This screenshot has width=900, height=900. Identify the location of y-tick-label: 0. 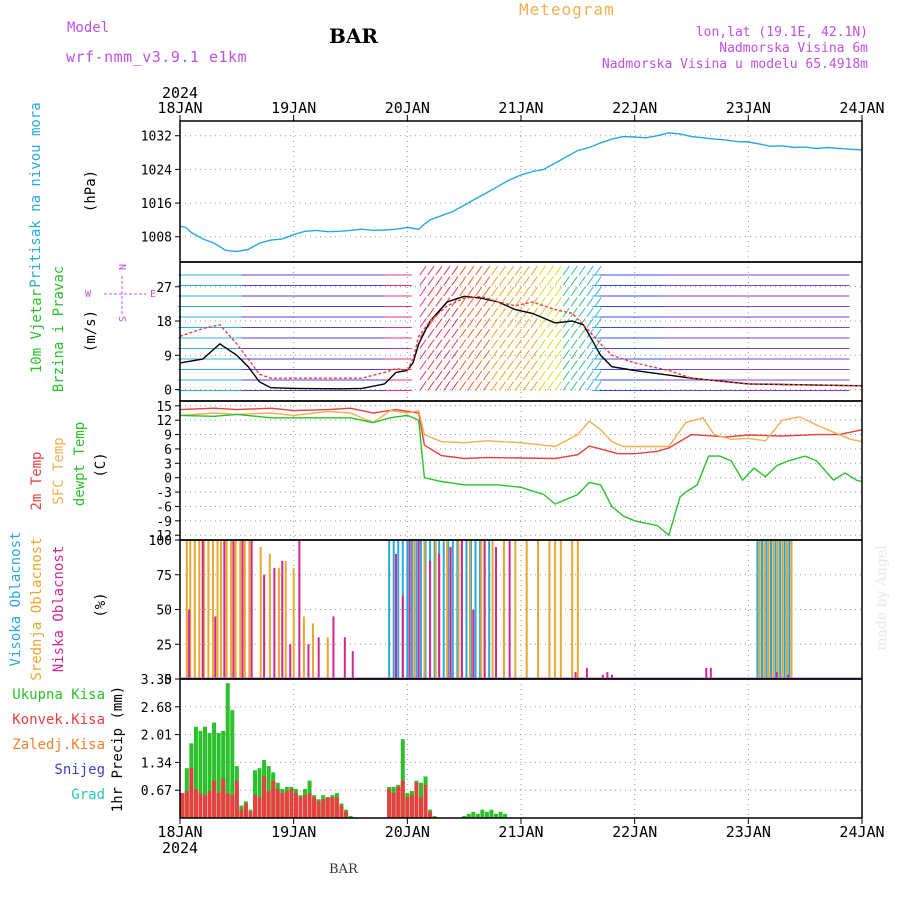
(168, 680).